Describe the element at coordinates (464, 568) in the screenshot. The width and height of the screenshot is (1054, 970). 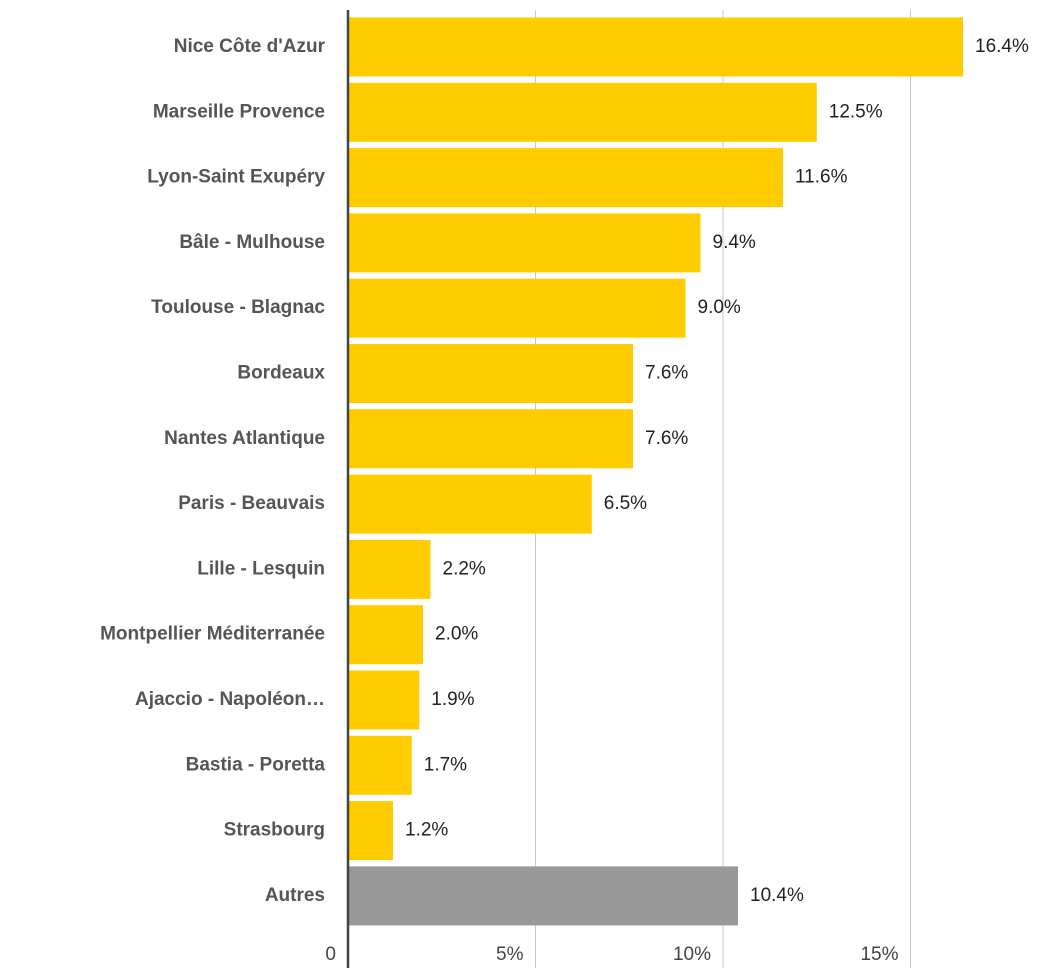
I see `value-label: 2.2%` at that location.